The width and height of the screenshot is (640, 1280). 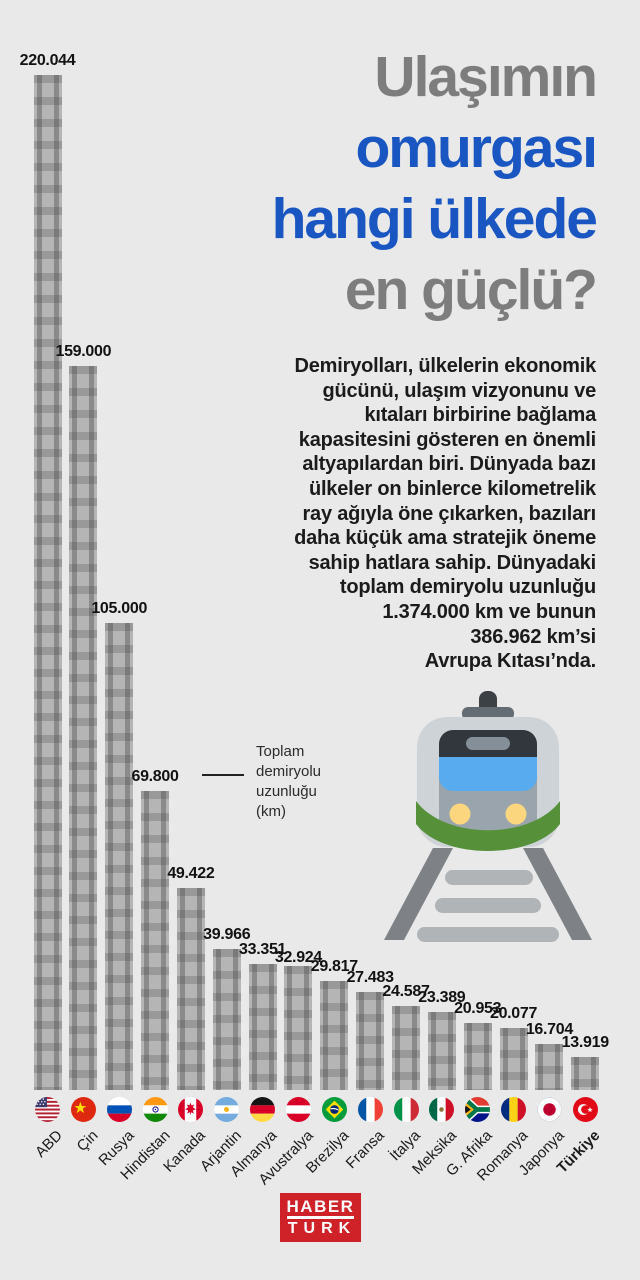 What do you see at coordinates (47, 60) in the screenshot?
I see `bar-value-label: 220.044` at bounding box center [47, 60].